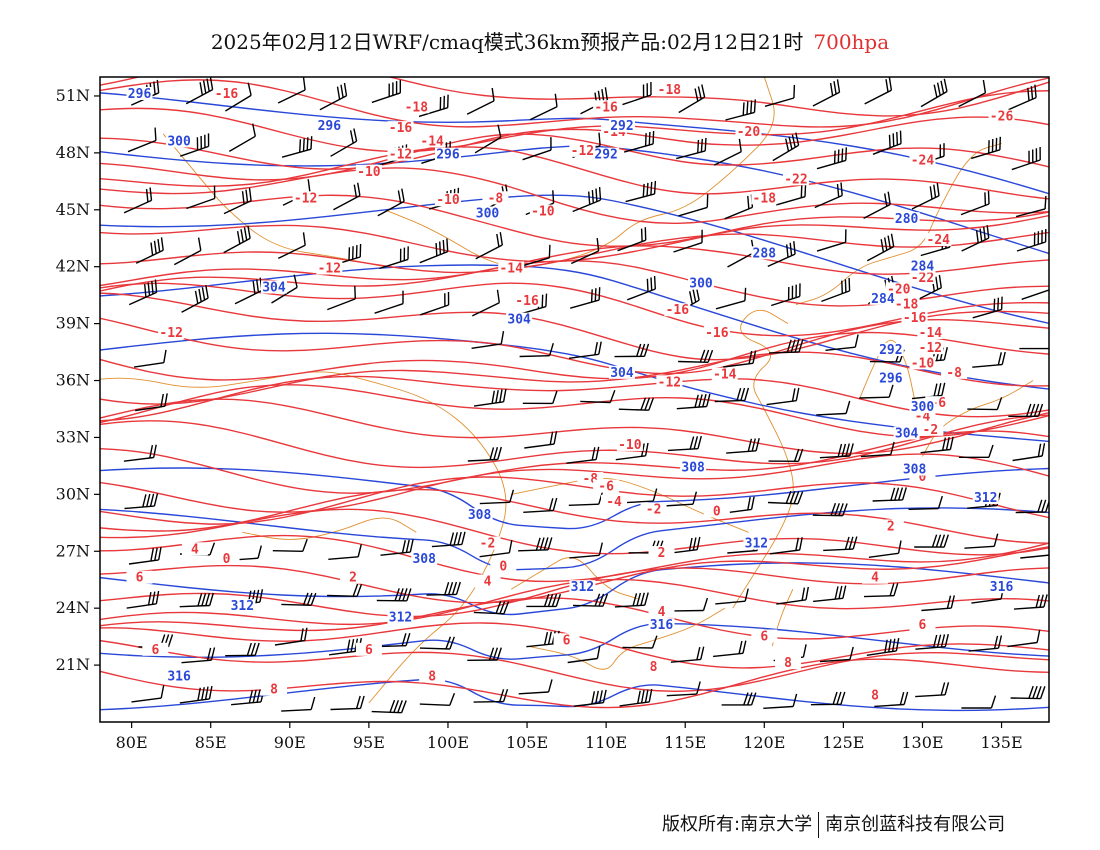 This screenshot has height=850, width=1100. I want to click on temperature-label: 6, so click(567, 640).